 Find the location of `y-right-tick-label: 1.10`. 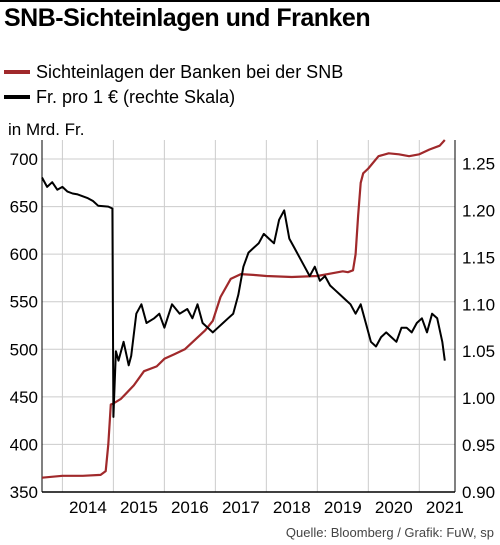

y-right-tick-label: 1.10 is located at coordinates (478, 304).